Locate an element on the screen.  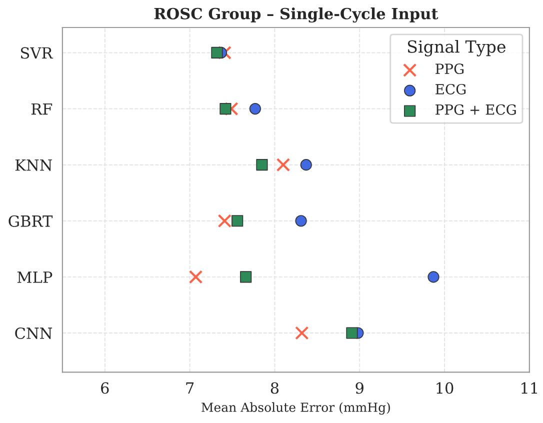
x-axis-title: Mean Absolute Error (mmHg) is located at coordinates (296, 408).